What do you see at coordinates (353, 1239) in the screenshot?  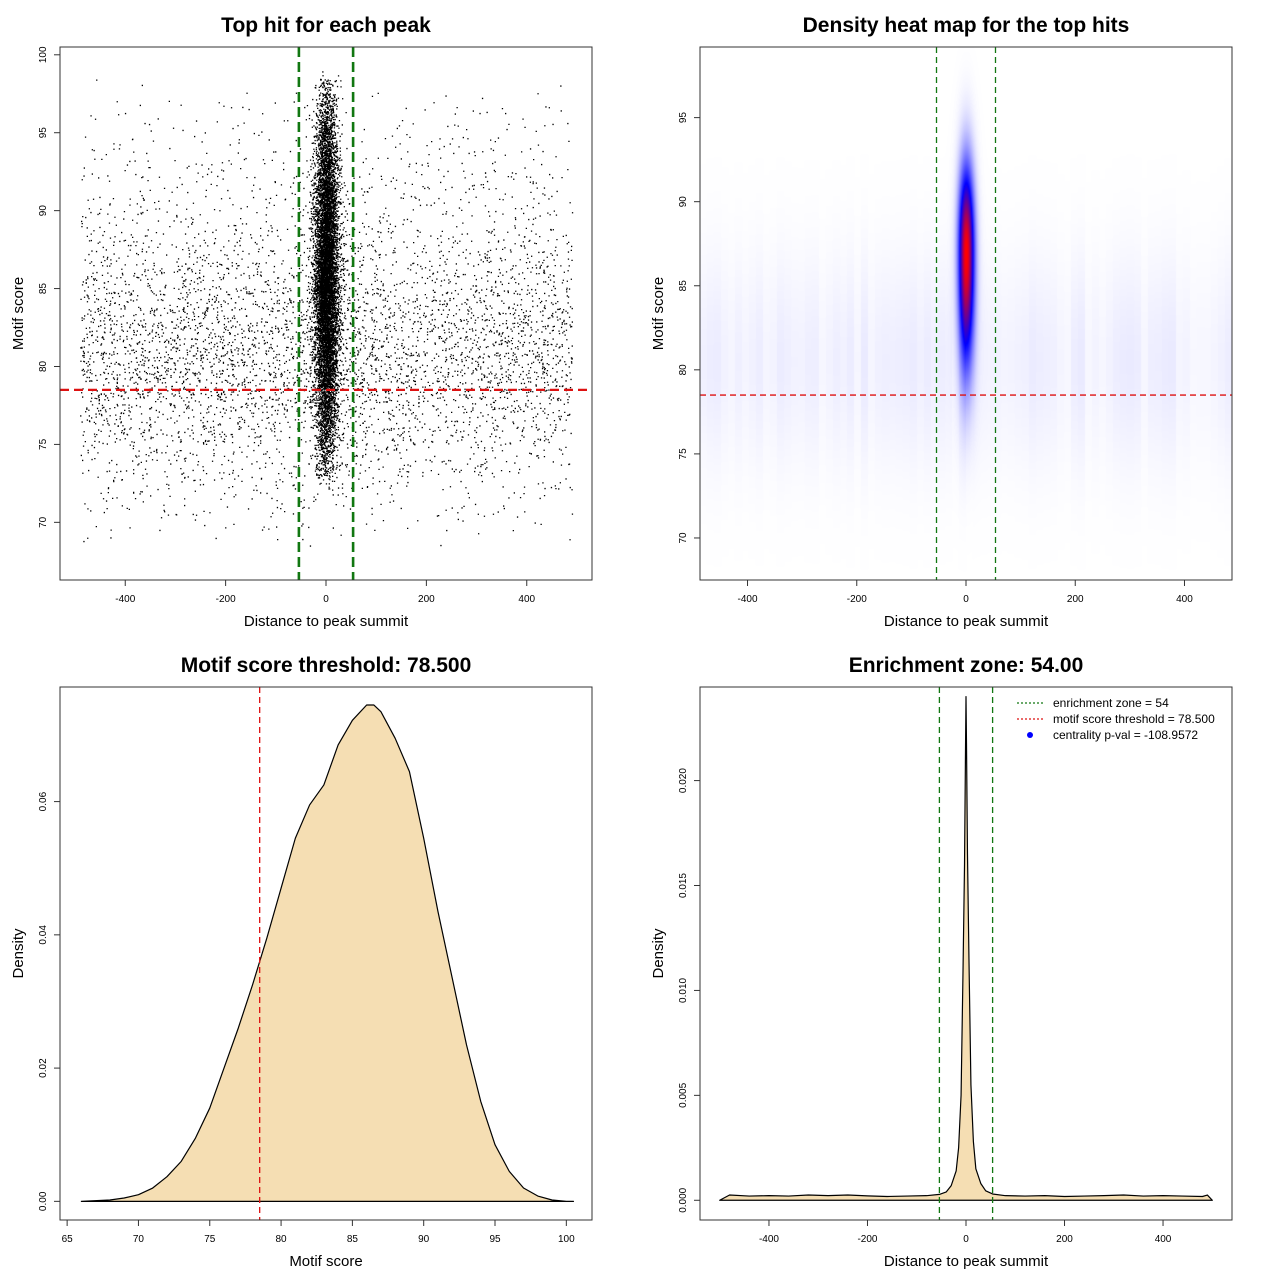 I see `x-tick-label: 85` at bounding box center [353, 1239].